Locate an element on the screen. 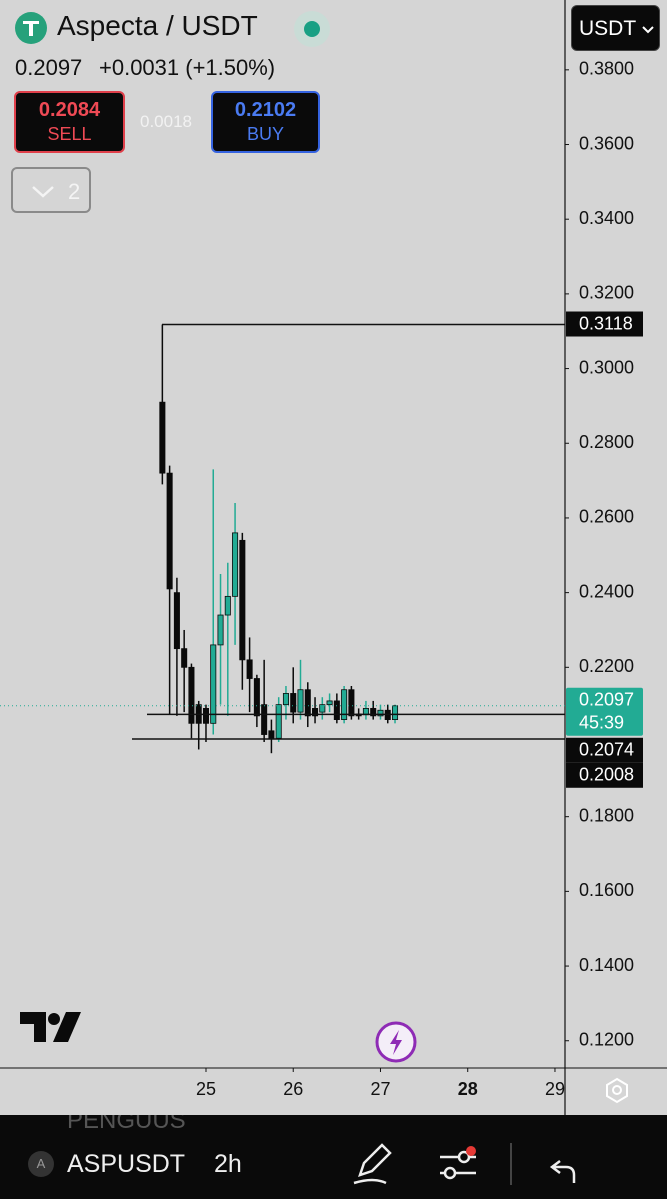 The image size is (667, 1199). x-tick-label: 28 is located at coordinates (468, 1089).